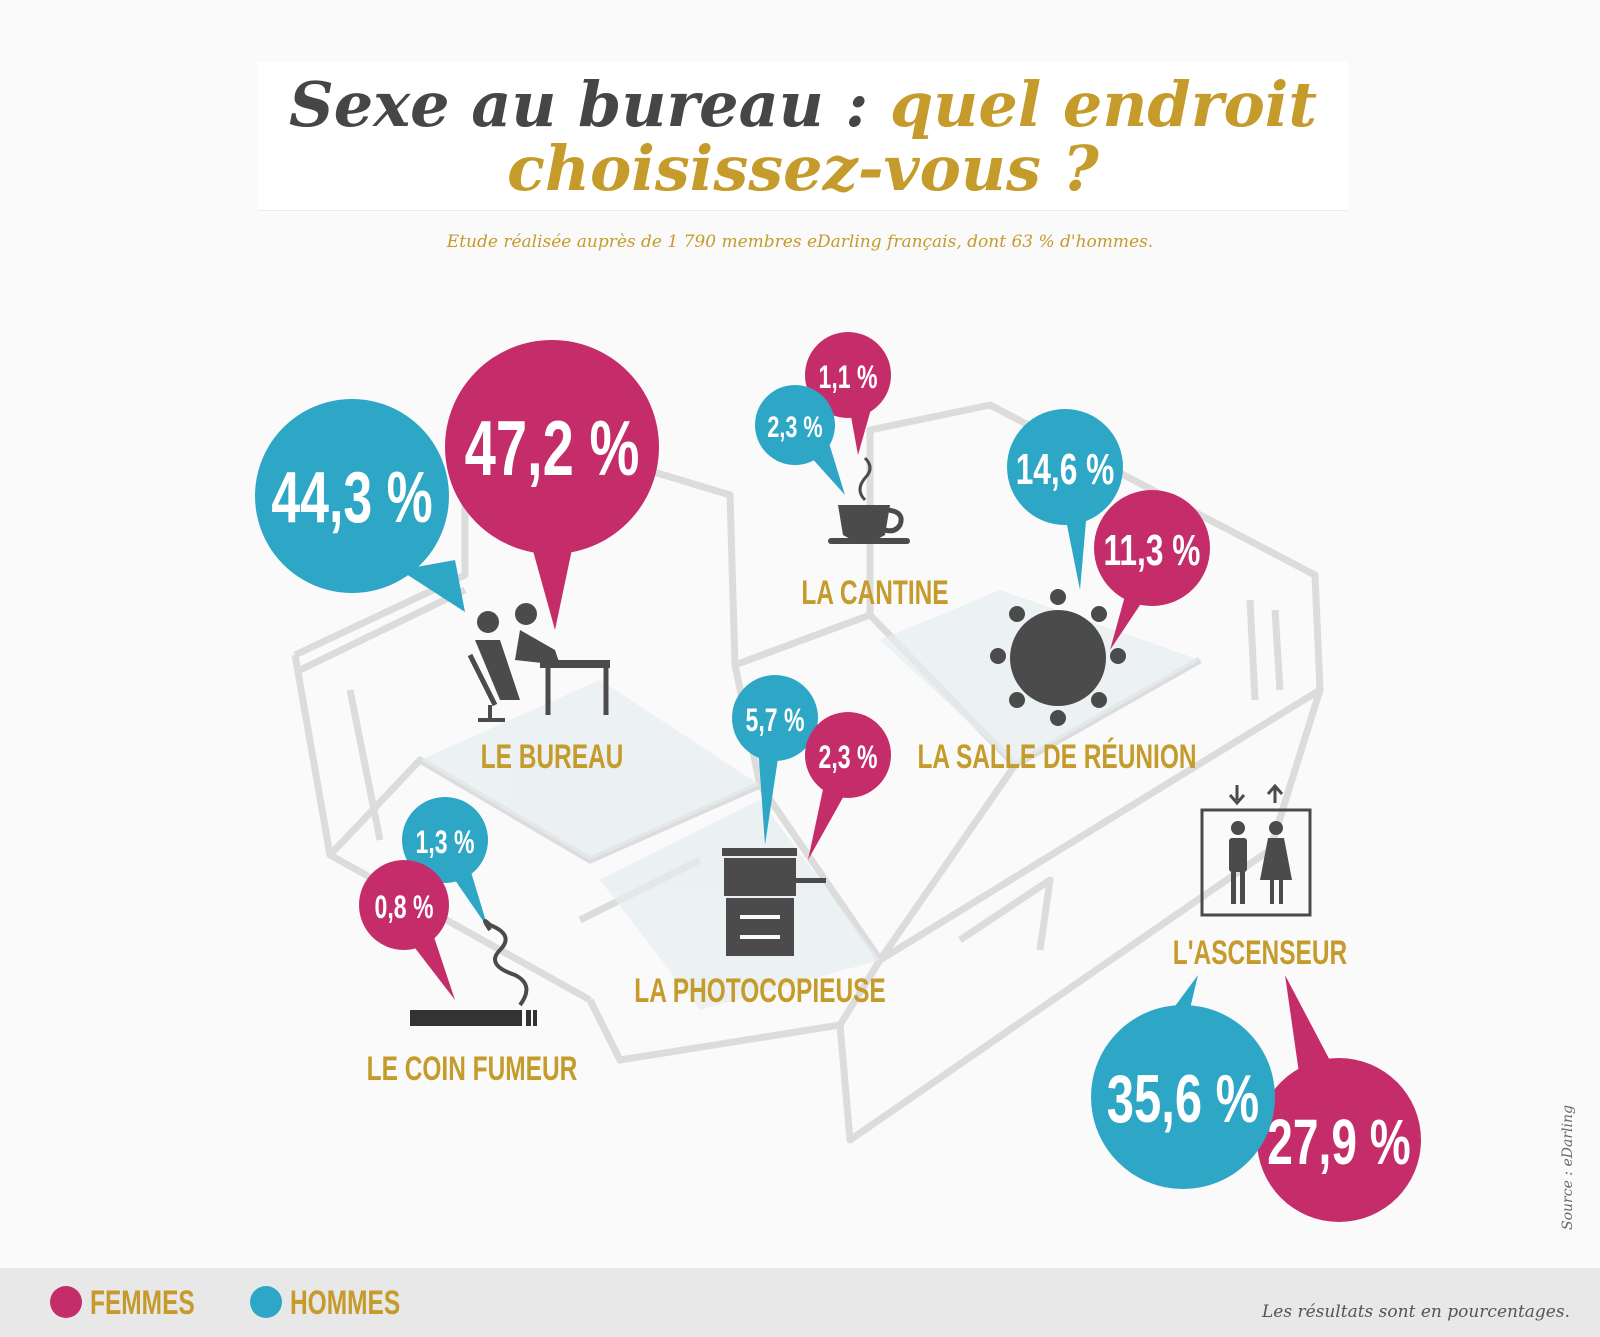 The height and width of the screenshot is (1337, 1600). I want to click on title-line-2: choisissez-vous ?, so click(803, 168).